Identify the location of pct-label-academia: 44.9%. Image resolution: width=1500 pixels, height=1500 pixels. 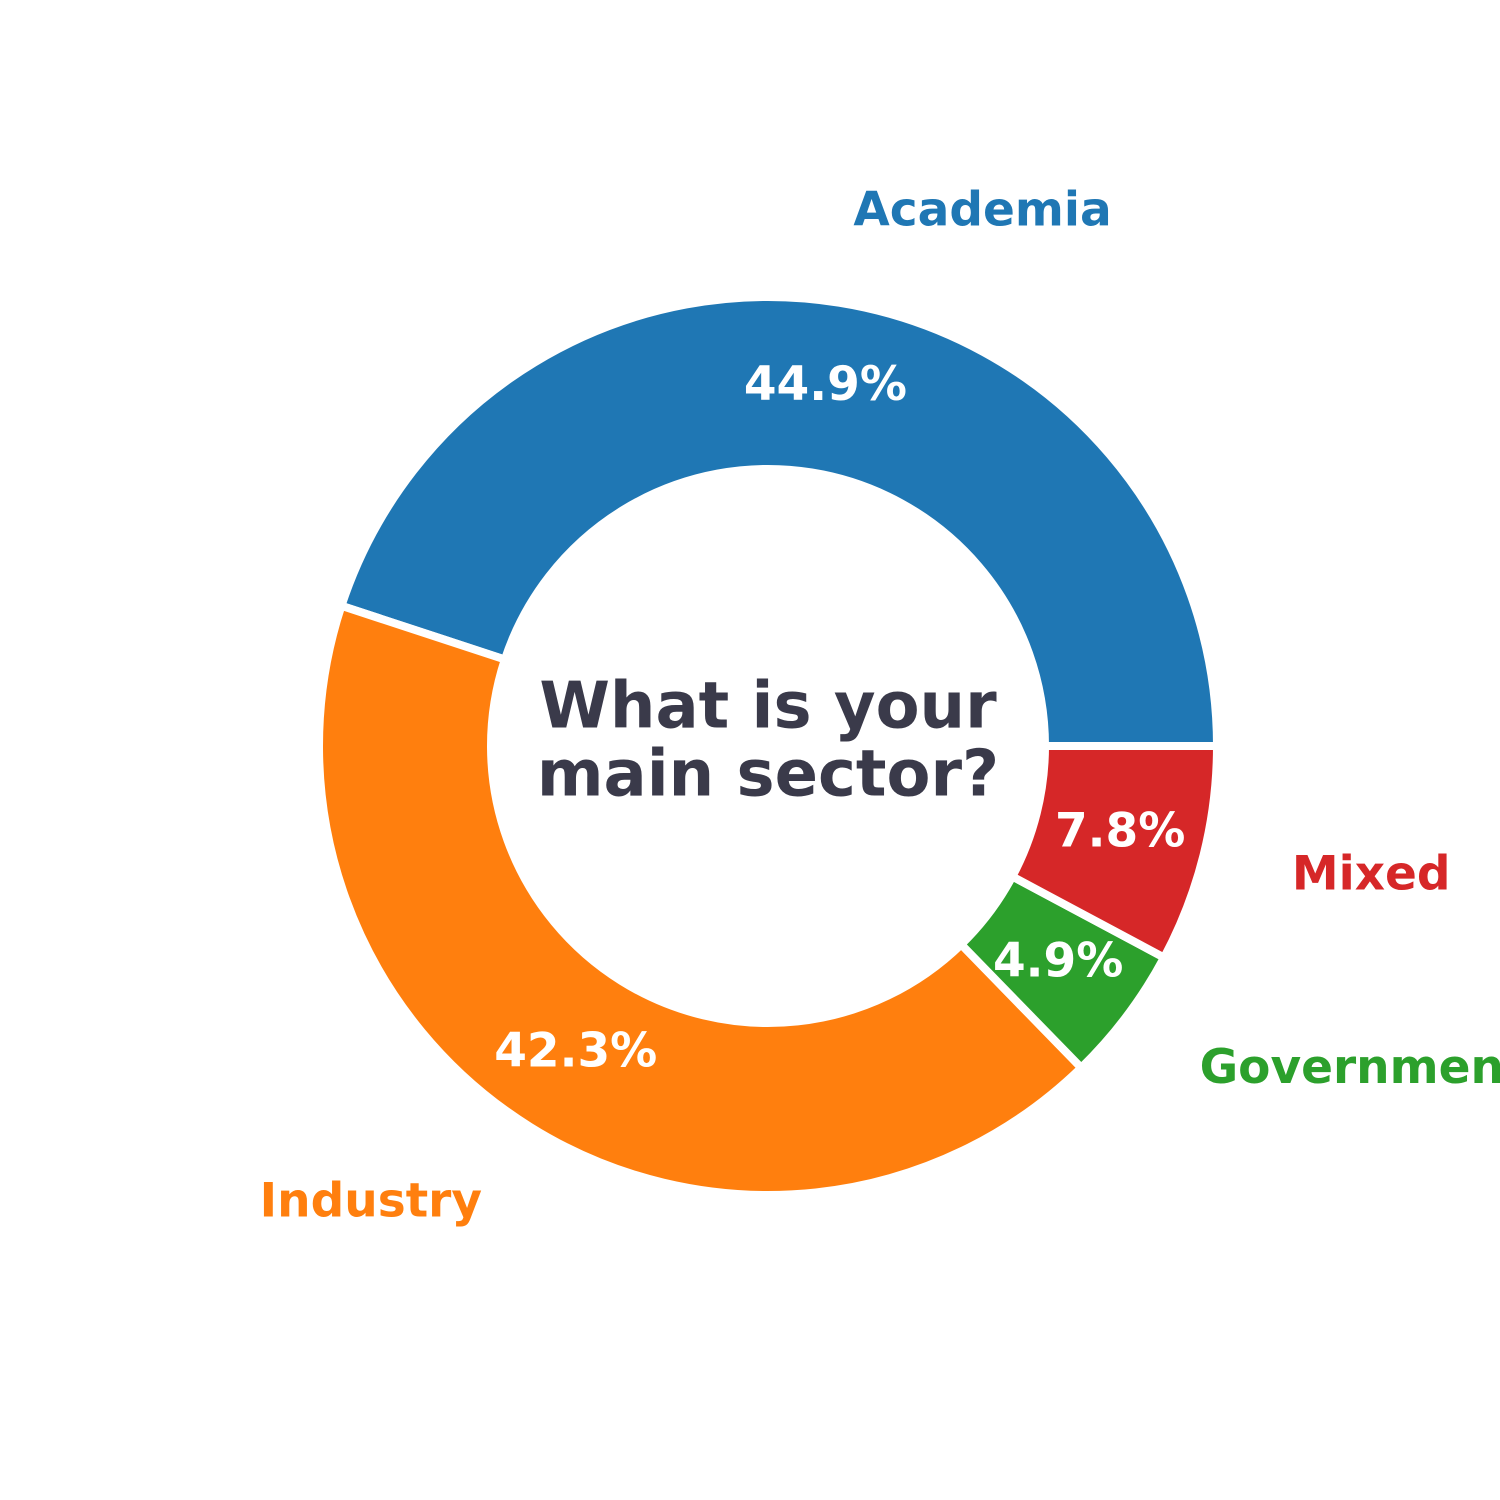
(825, 384).